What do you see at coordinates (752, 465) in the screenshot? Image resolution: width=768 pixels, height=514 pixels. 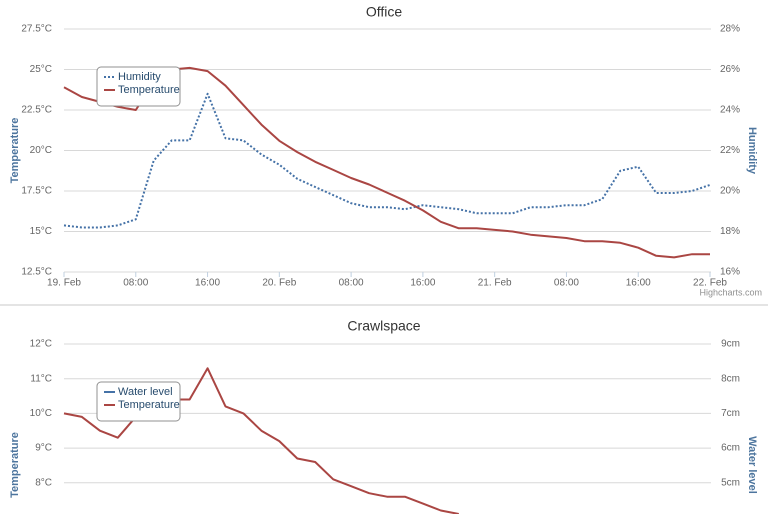 I see `y2-axis-title: Water level` at bounding box center [752, 465].